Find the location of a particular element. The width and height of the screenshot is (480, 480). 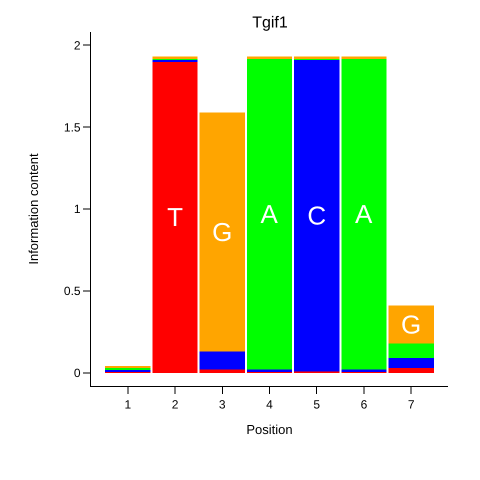

chart-title: Tgif1 is located at coordinates (270, 23).